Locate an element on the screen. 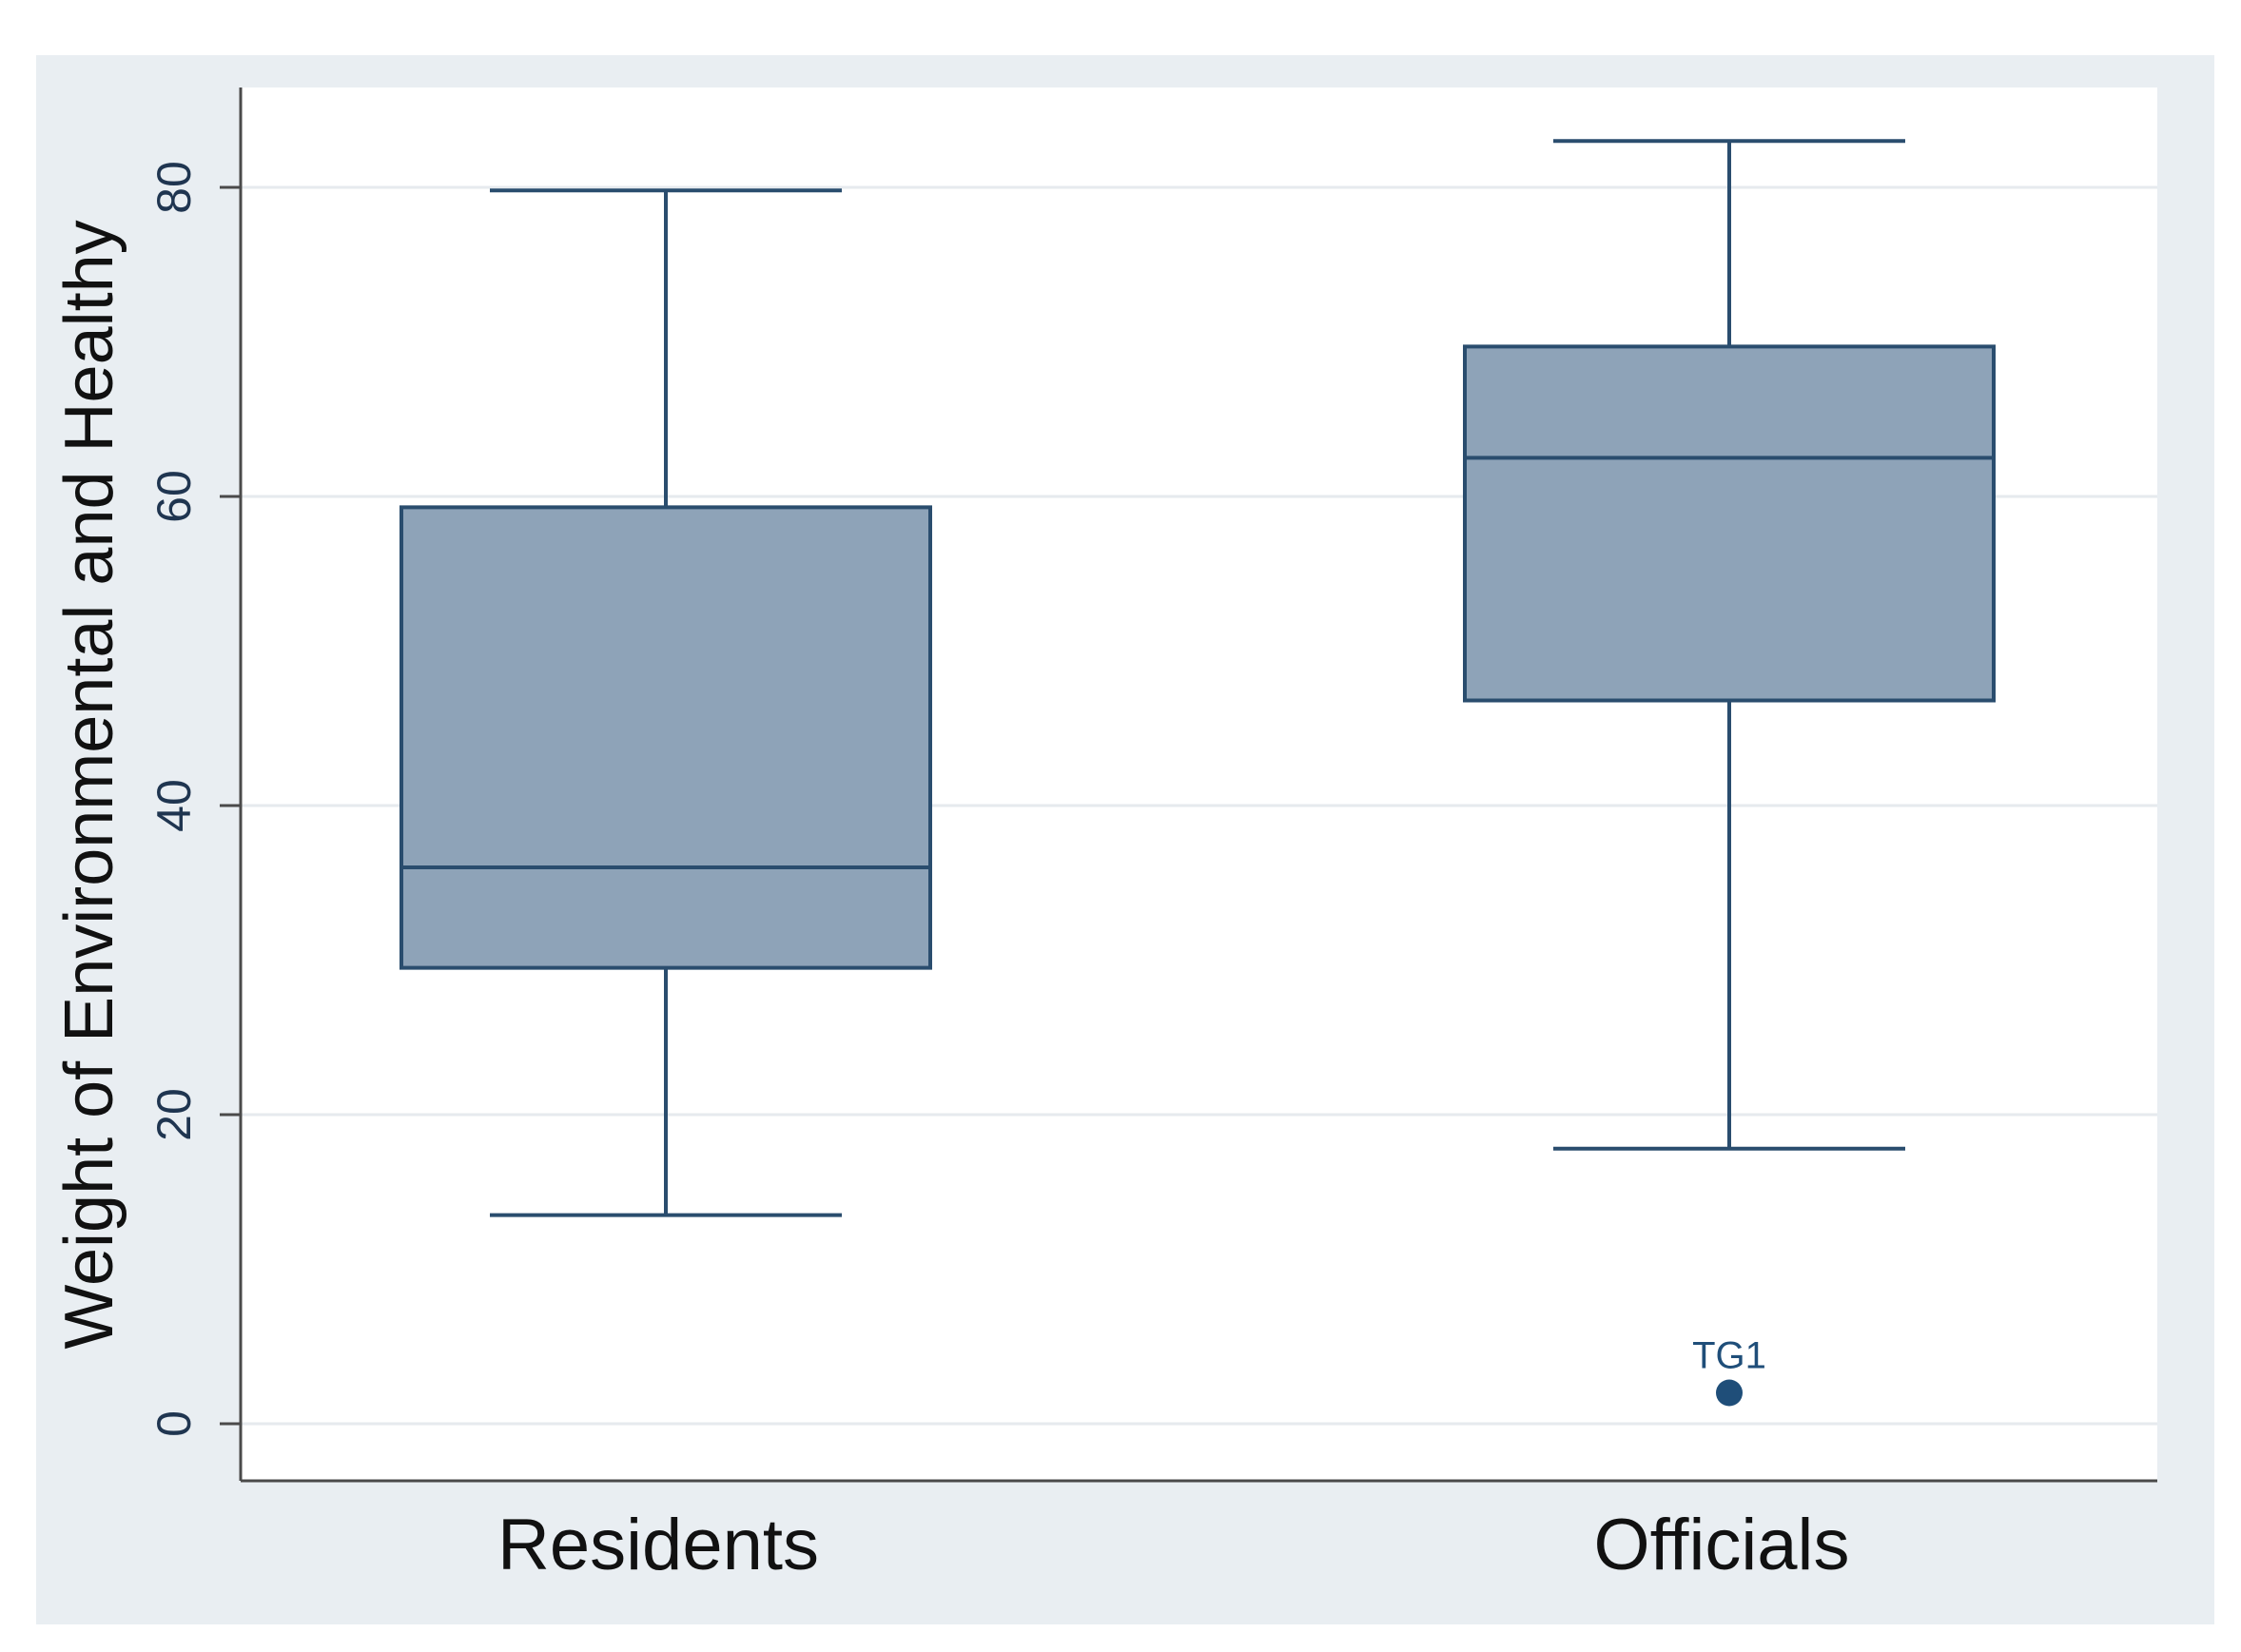 This screenshot has width=2241, height=1652. x-category-label-residents: Residents is located at coordinates (658, 1545).